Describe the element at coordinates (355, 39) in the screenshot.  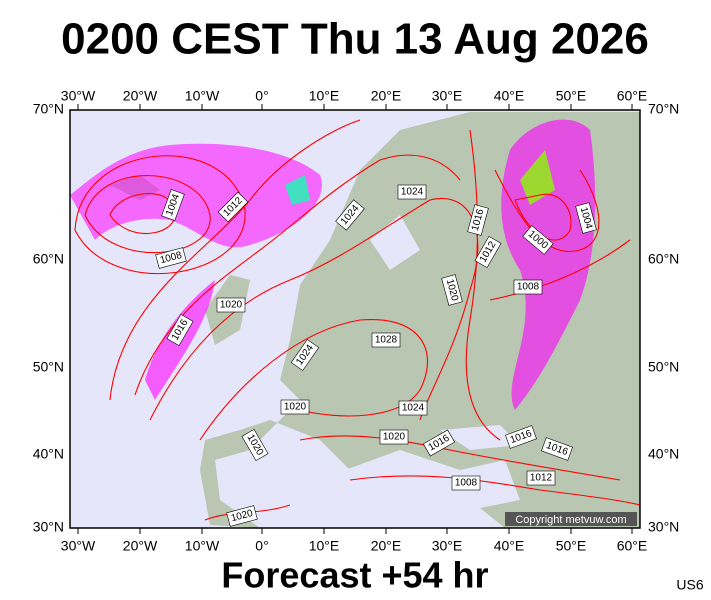
I see `map-title: 0200 CEST Thu 13 Aug 2026` at that location.